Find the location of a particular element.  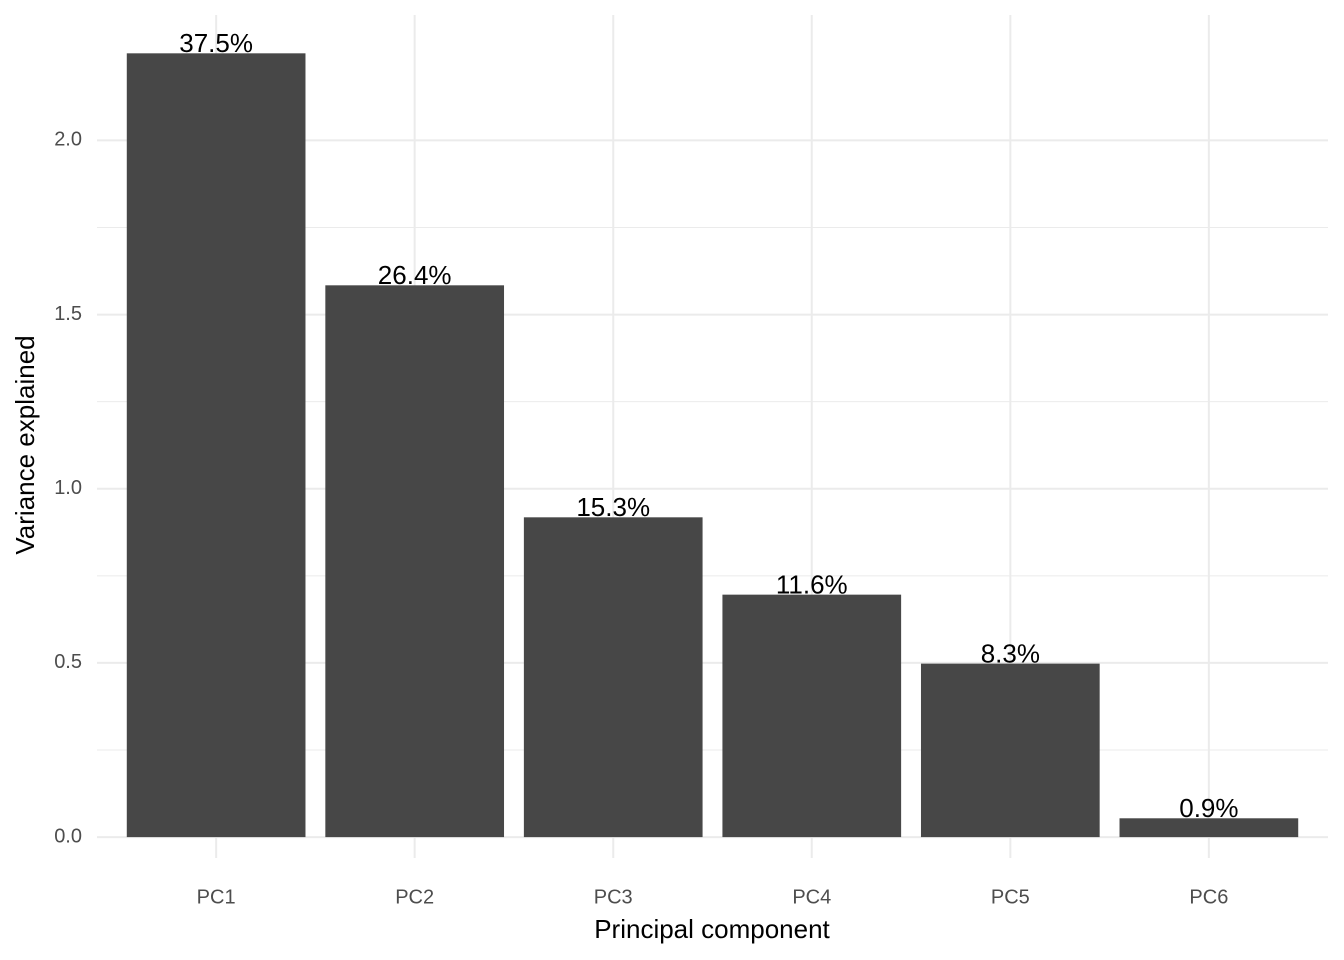

y-tick-label: 2.0 is located at coordinates (68, 140).